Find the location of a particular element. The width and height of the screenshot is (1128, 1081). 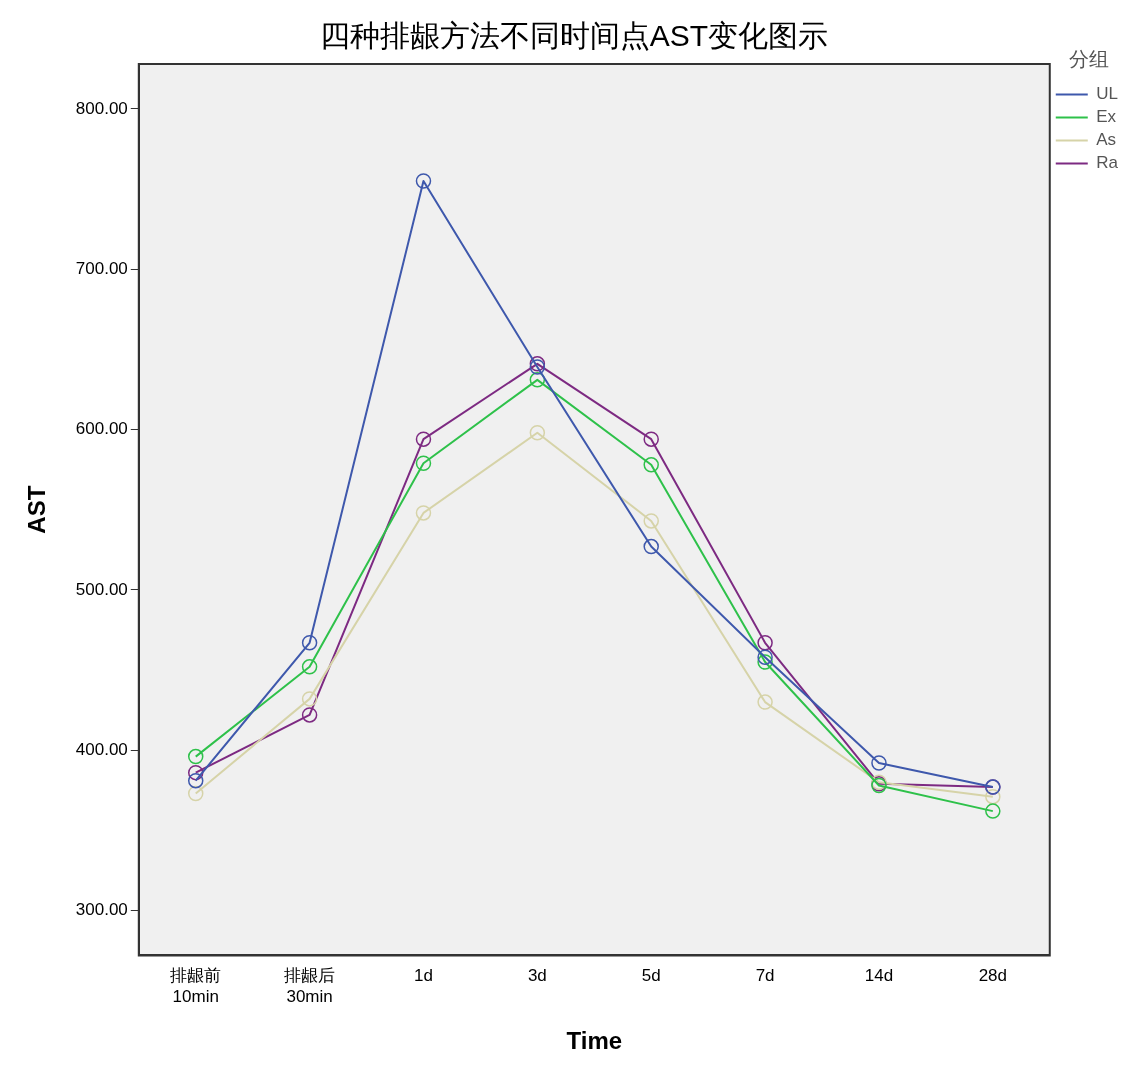

x-tick-label: 排龈后 30min is located at coordinates (310, 986).